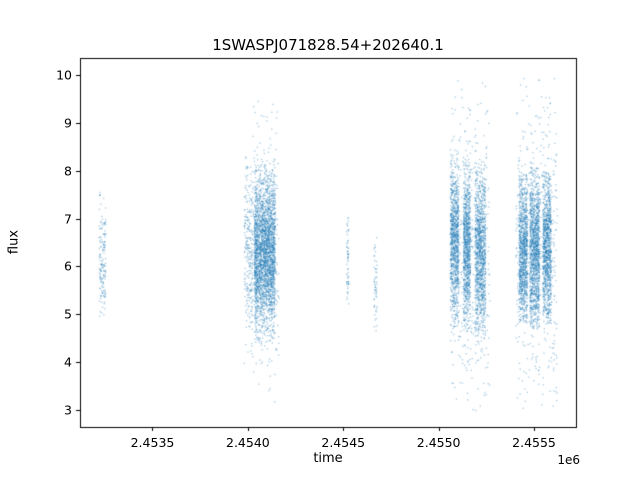 The width and height of the screenshot is (640, 480). What do you see at coordinates (328, 45) in the screenshot?
I see `chart-title: 1SWASPJ071828.54+202640.1` at bounding box center [328, 45].